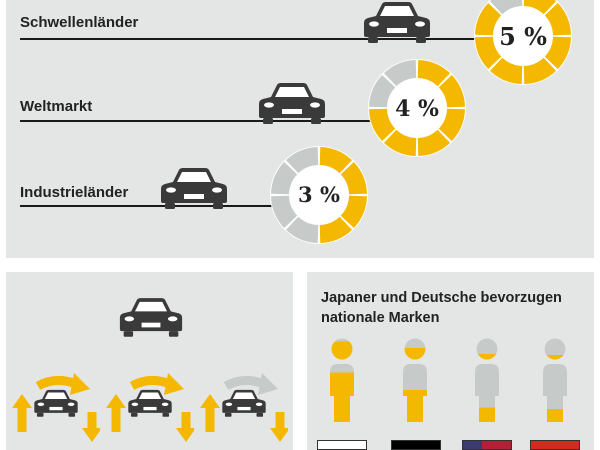 This screenshot has width=600, height=450. I want to click on donut-chart-industrielaender, so click(319, 195).